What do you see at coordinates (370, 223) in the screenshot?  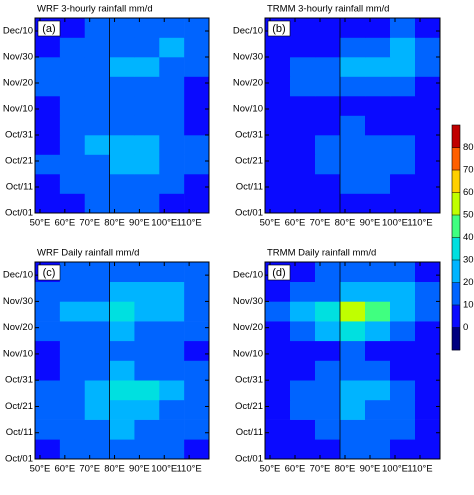 I see `x-tick-label: 90°E` at bounding box center [370, 223].